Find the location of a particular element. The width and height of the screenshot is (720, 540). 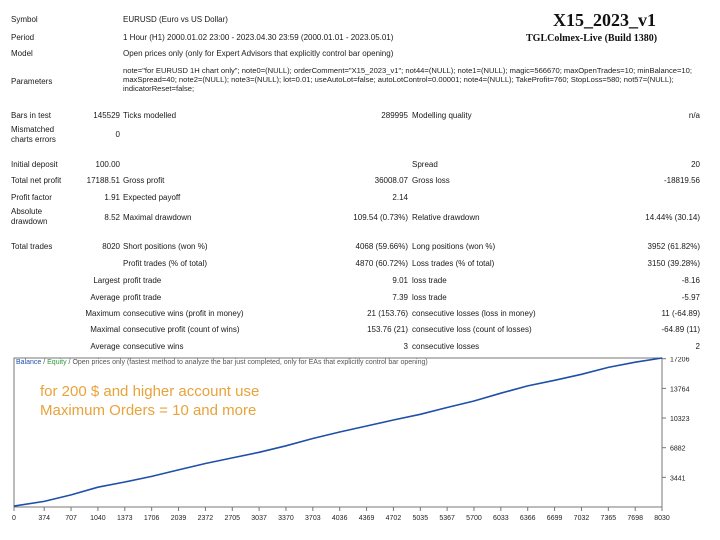

largest-label: Largest is located at coordinates (106, 280).